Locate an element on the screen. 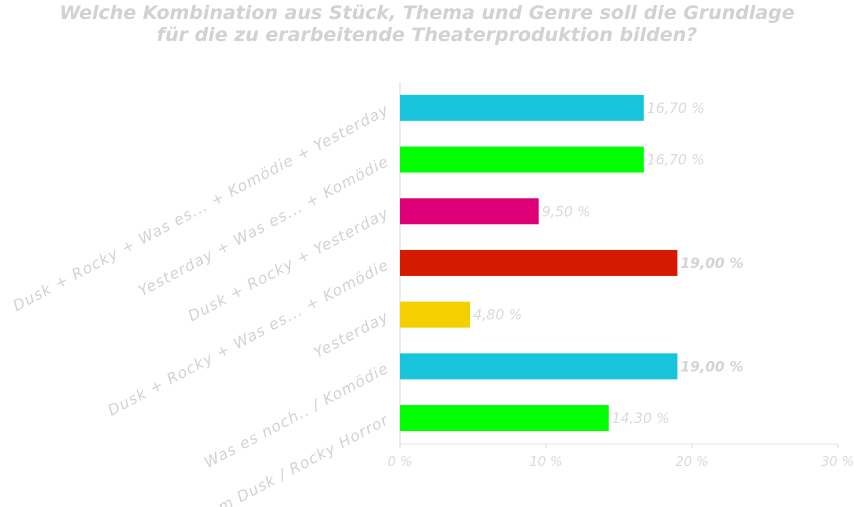  data-label: 9,50 % is located at coordinates (566, 212).